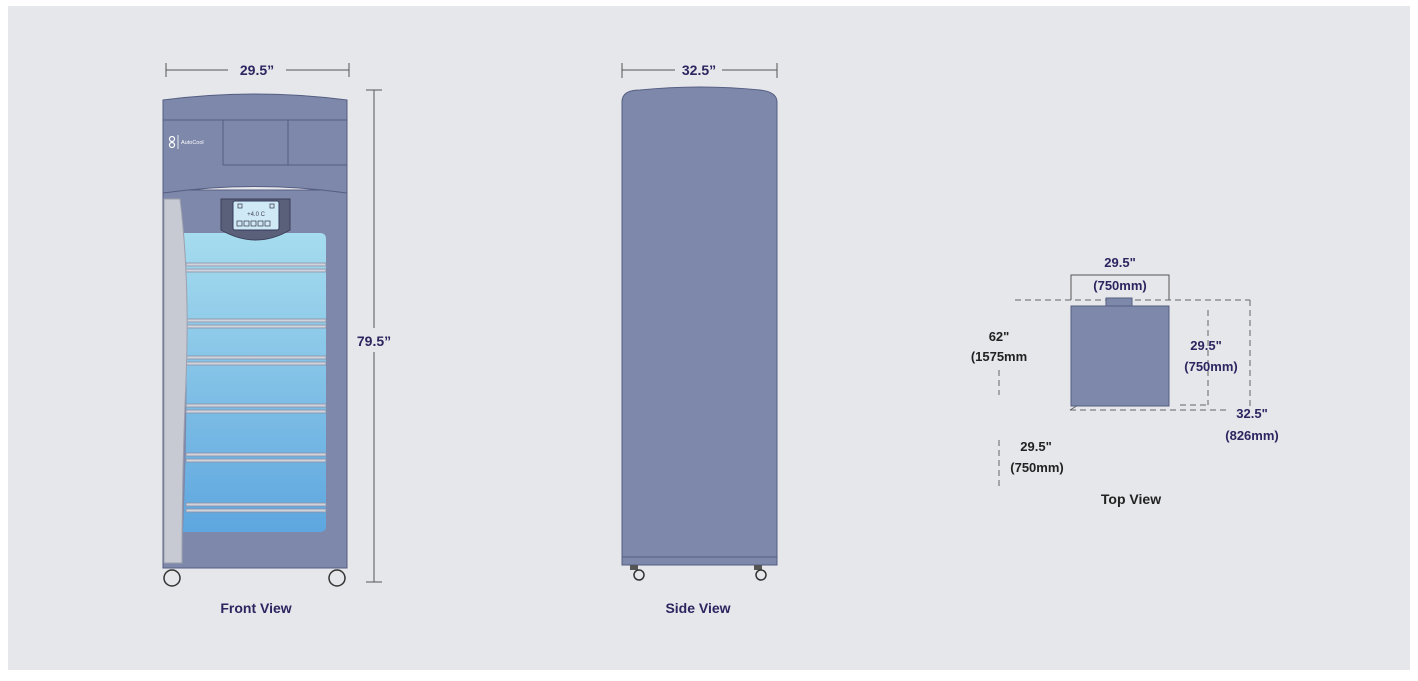 The image size is (1418, 681). Describe the element at coordinates (999, 336) in the screenshot. I see `top-total-depth-in: 62"` at that location.